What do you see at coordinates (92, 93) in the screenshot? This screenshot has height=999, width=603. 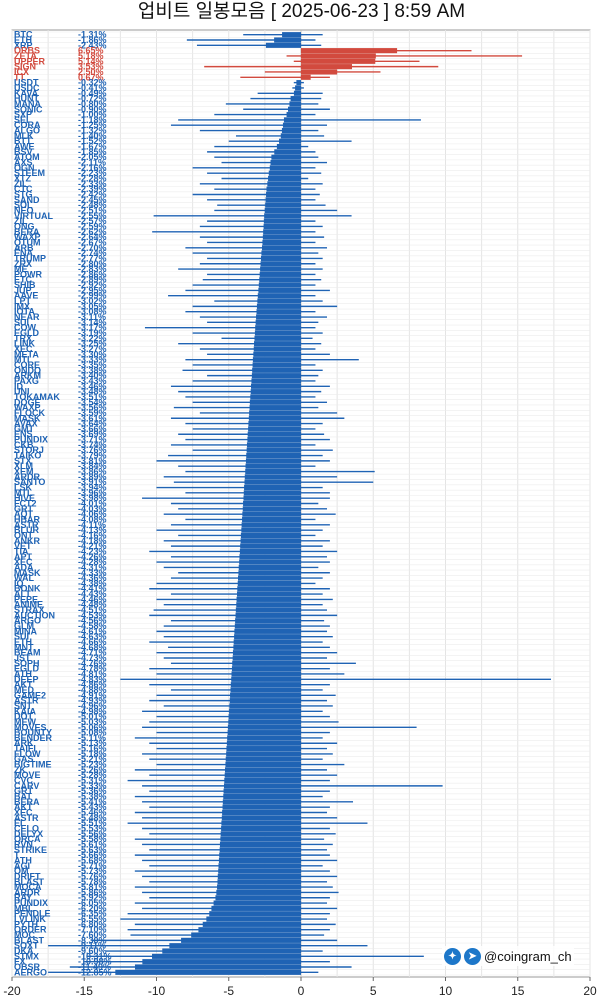 I see `pct-label: -0.49%` at bounding box center [92, 93].